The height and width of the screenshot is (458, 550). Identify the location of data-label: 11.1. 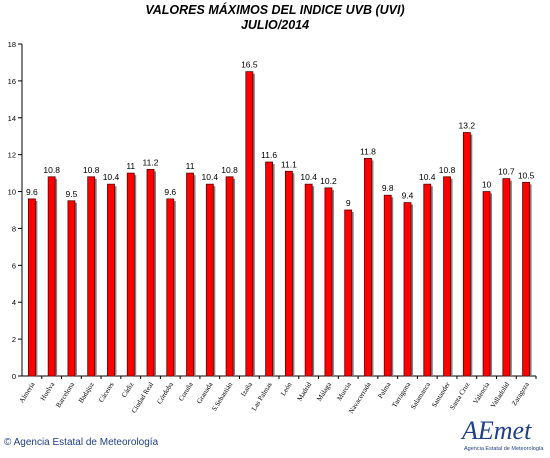
(289, 164).